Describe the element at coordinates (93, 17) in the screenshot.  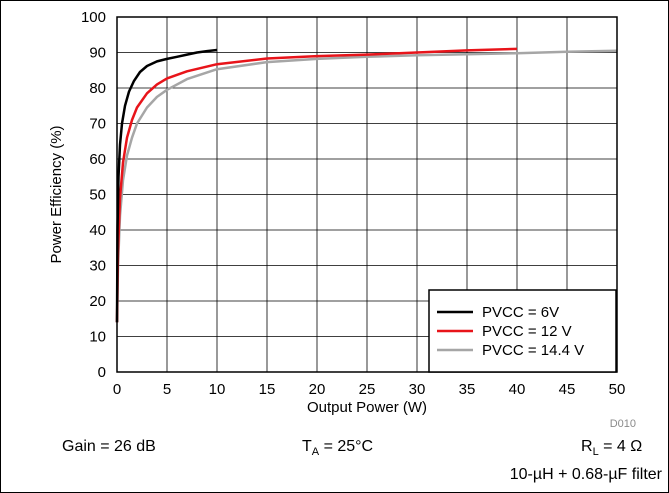
I see `y-tick-label: 100` at that location.